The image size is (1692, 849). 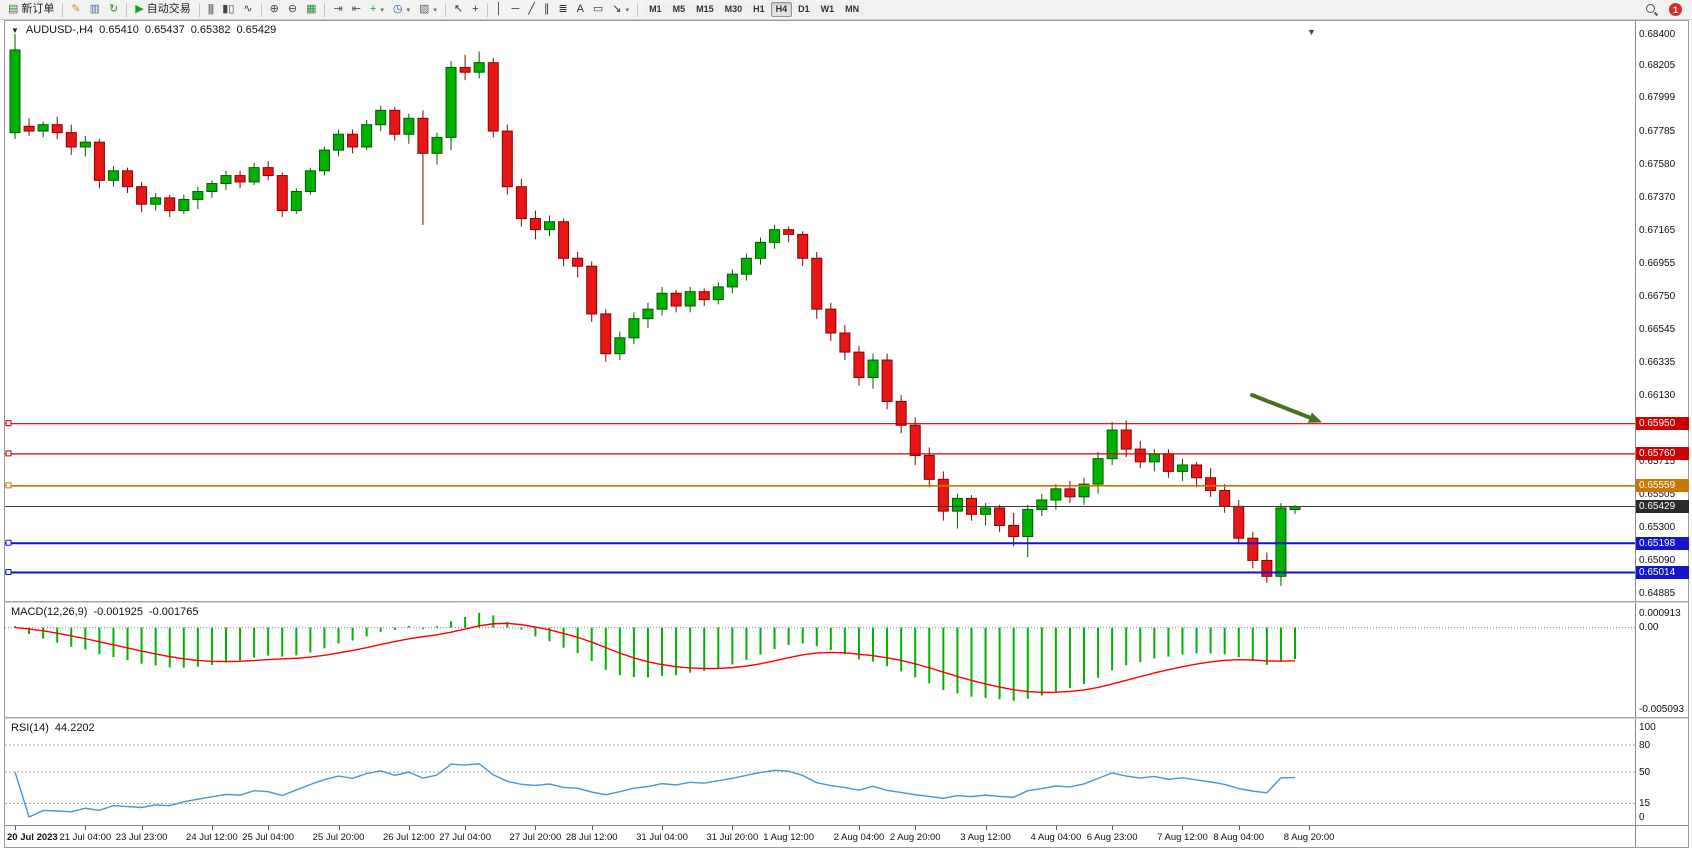 I want to click on macd-plot, so click(x=820, y=660).